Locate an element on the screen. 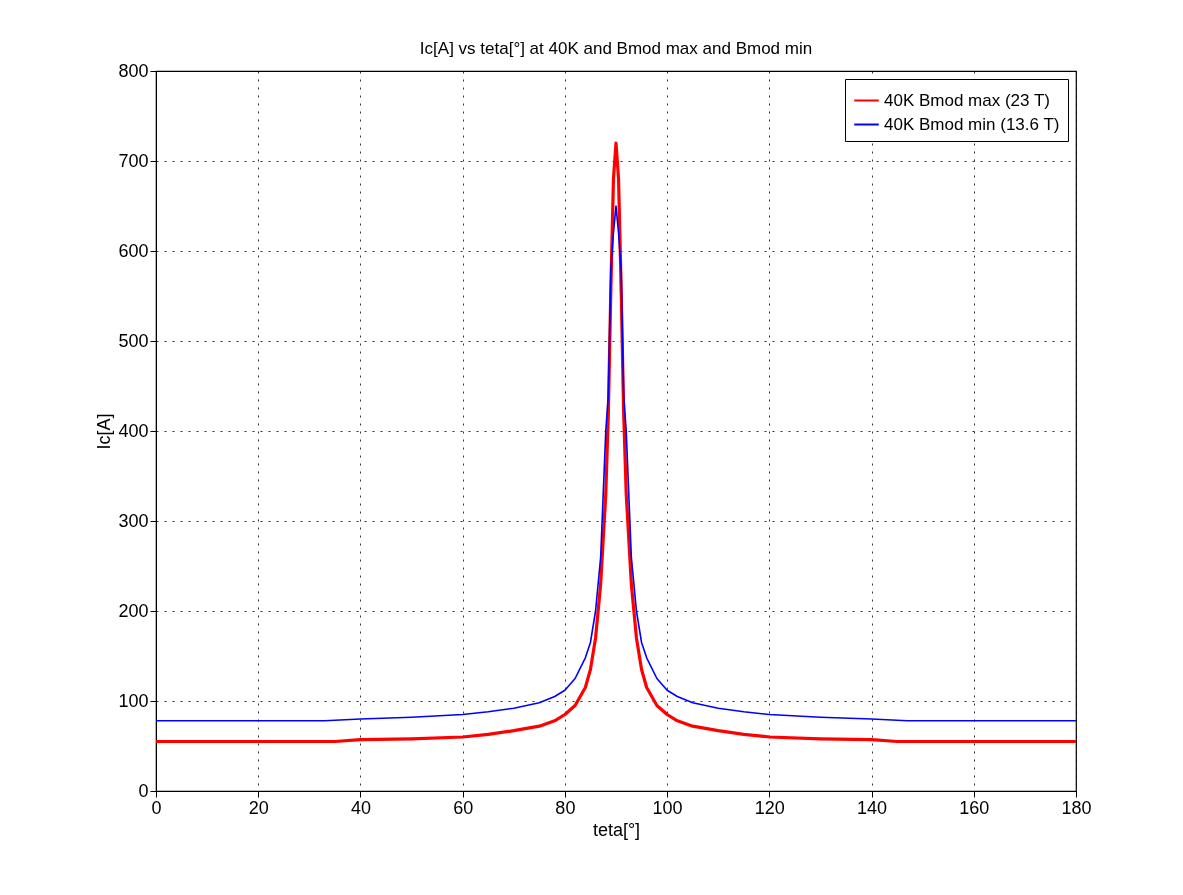 The image size is (1183, 895). y-tick-label: 100 is located at coordinates (133, 700).